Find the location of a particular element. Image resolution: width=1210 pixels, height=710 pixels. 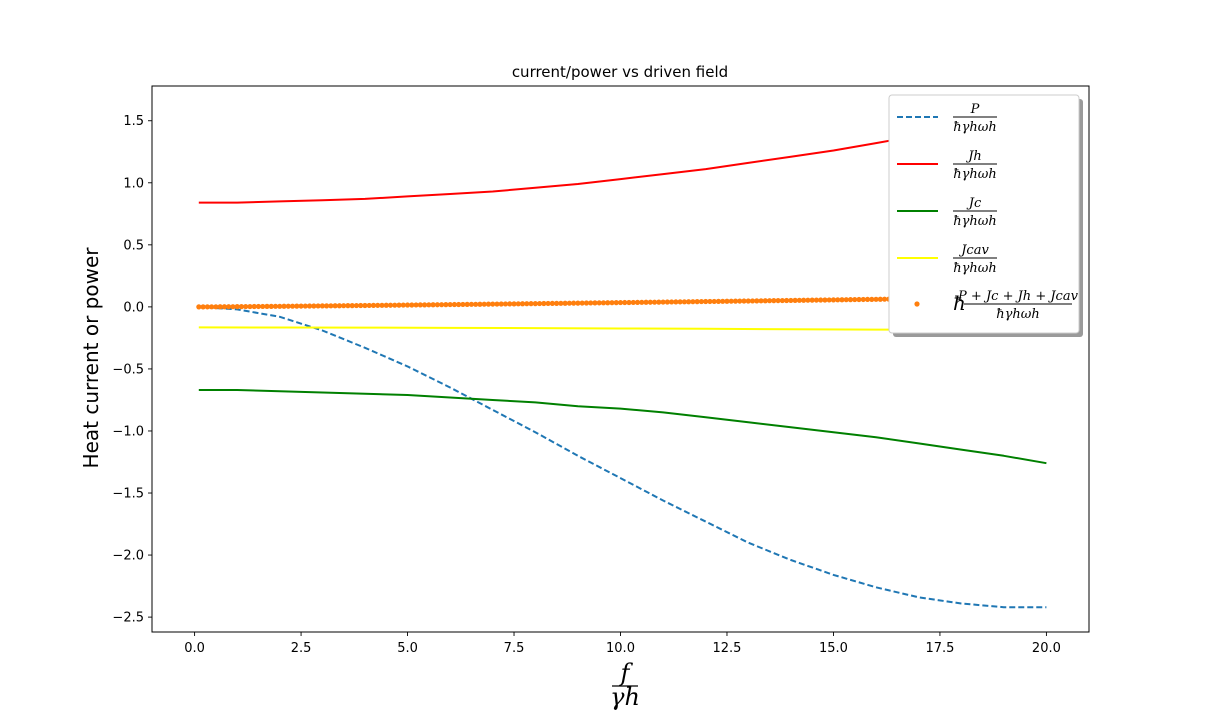

x-tick-label: 20.0 is located at coordinates (1046, 648).